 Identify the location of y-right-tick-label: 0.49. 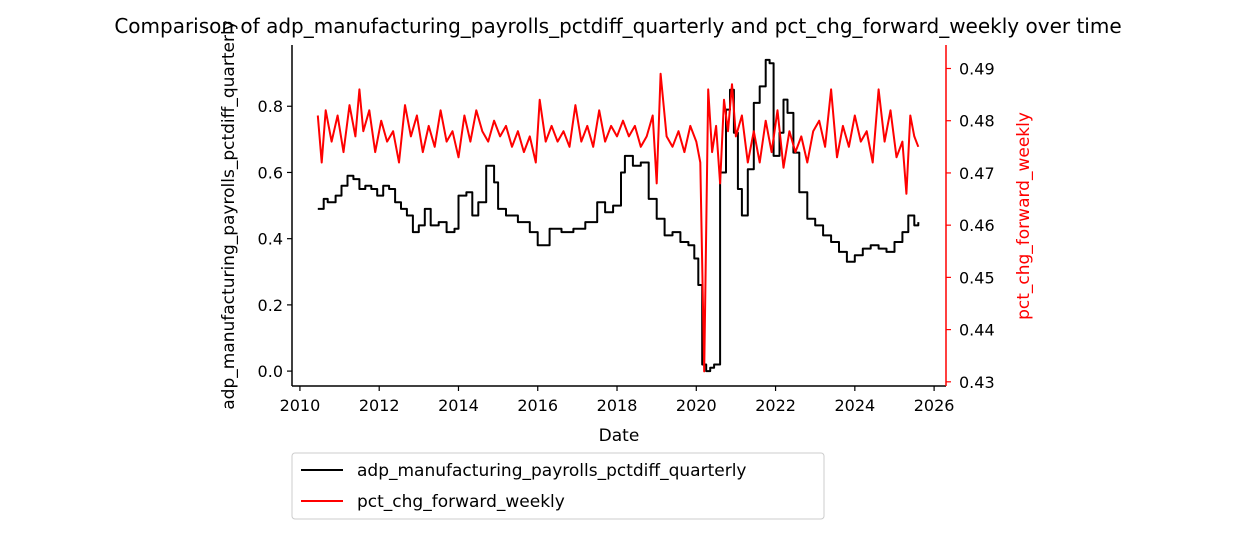
(977, 68).